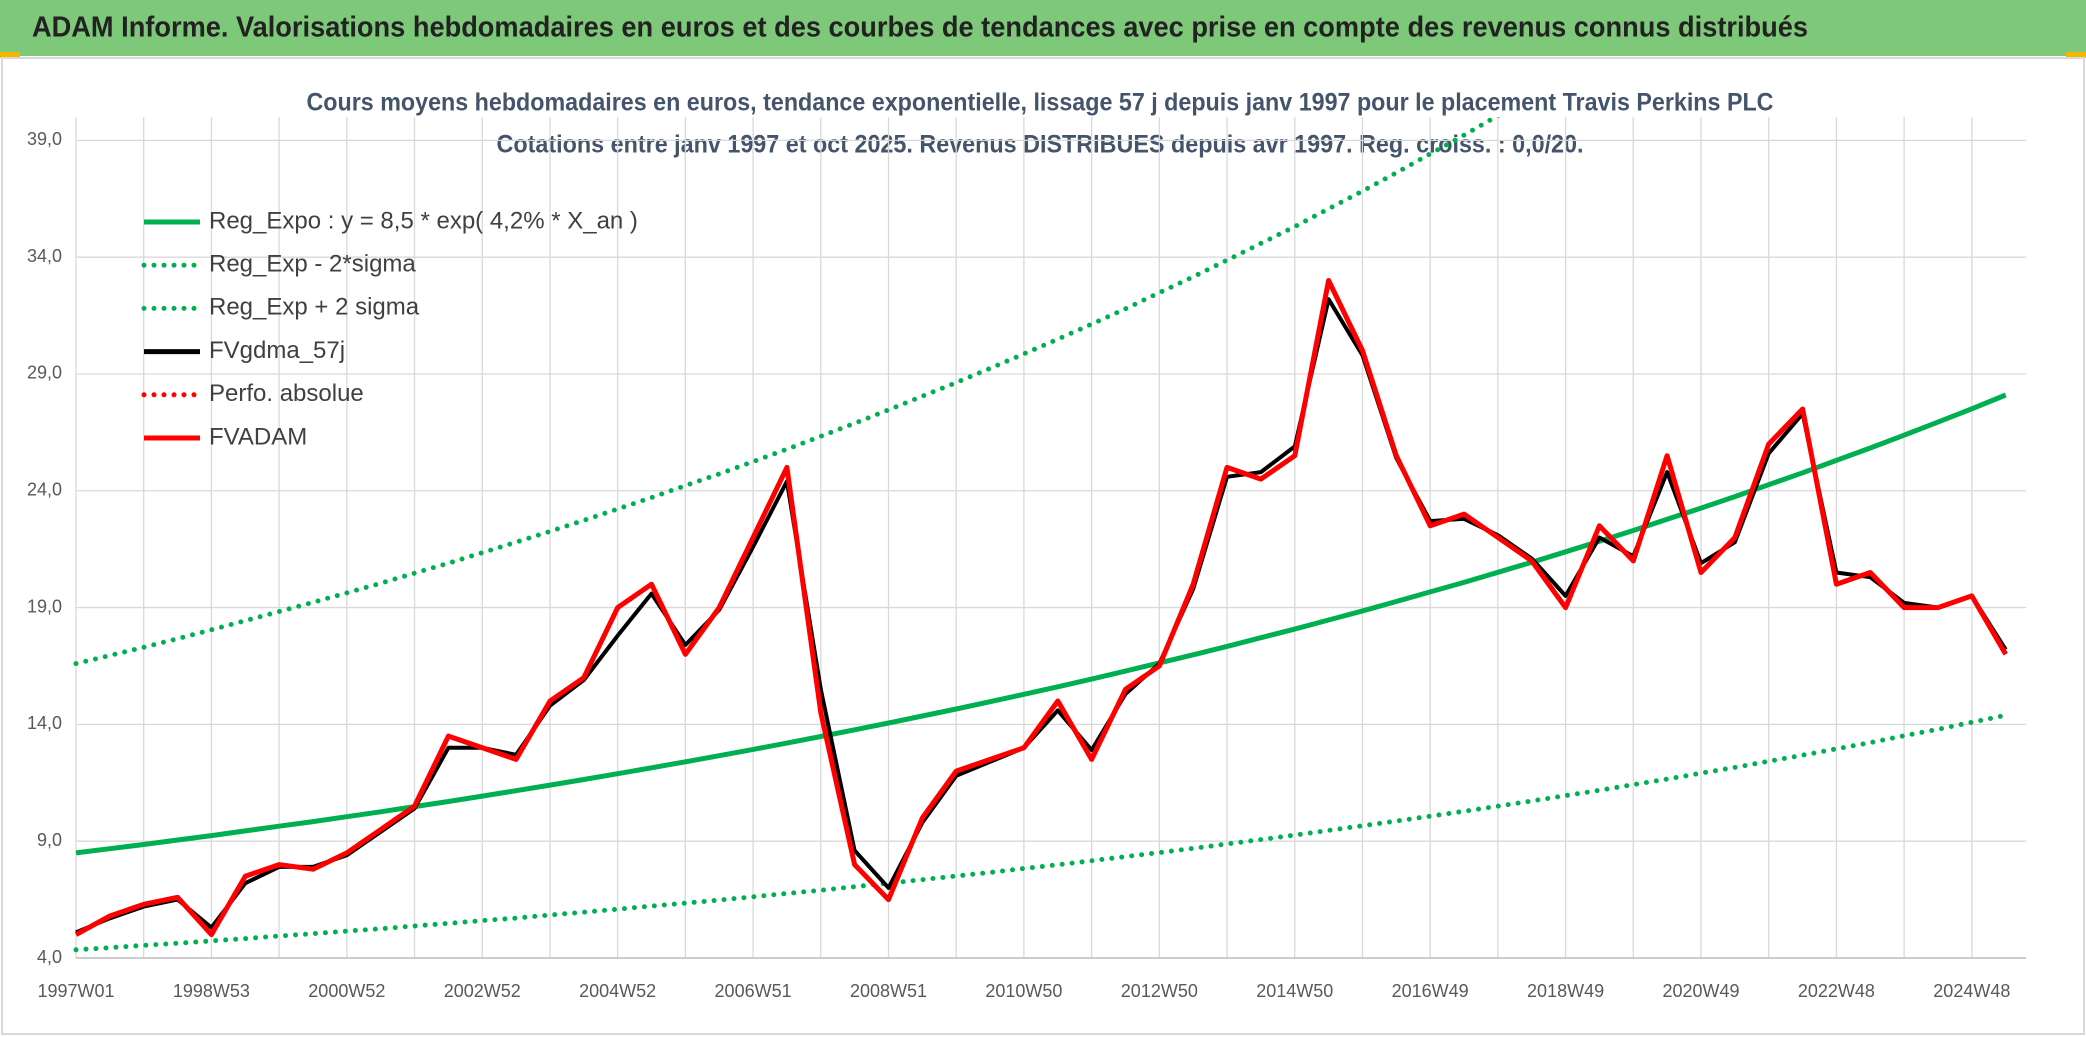  What do you see at coordinates (286, 393) in the screenshot?
I see `legend-label: Perfo. absolue` at bounding box center [286, 393].